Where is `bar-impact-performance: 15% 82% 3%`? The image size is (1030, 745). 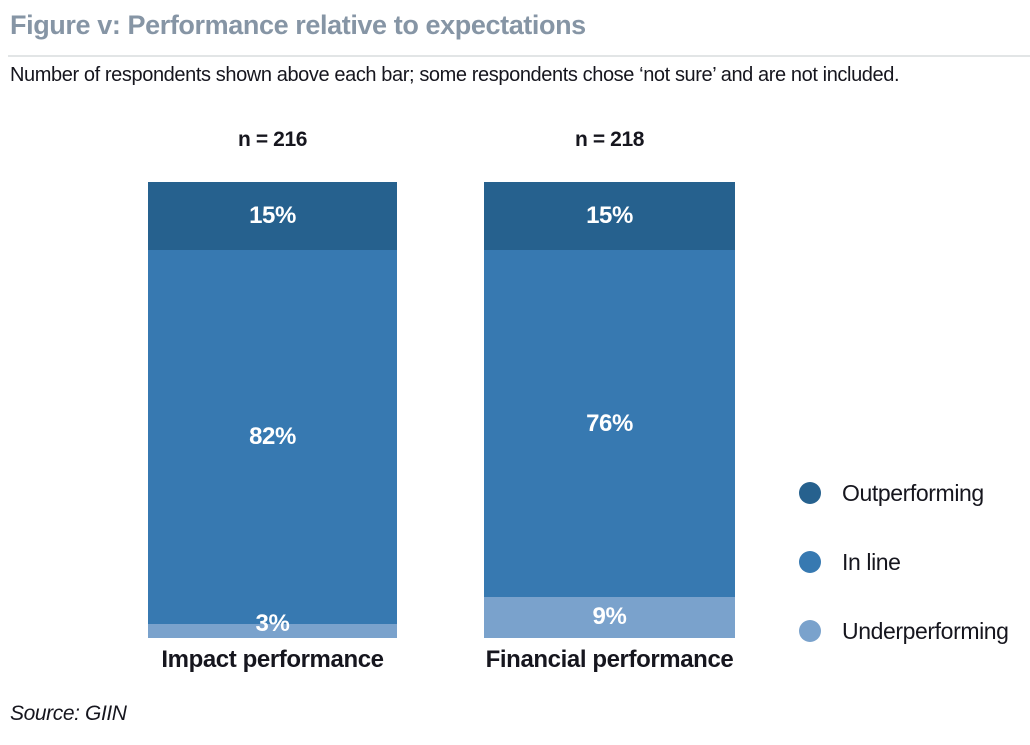
bar-impact-performance: 15% 82% 3% is located at coordinates (272, 410).